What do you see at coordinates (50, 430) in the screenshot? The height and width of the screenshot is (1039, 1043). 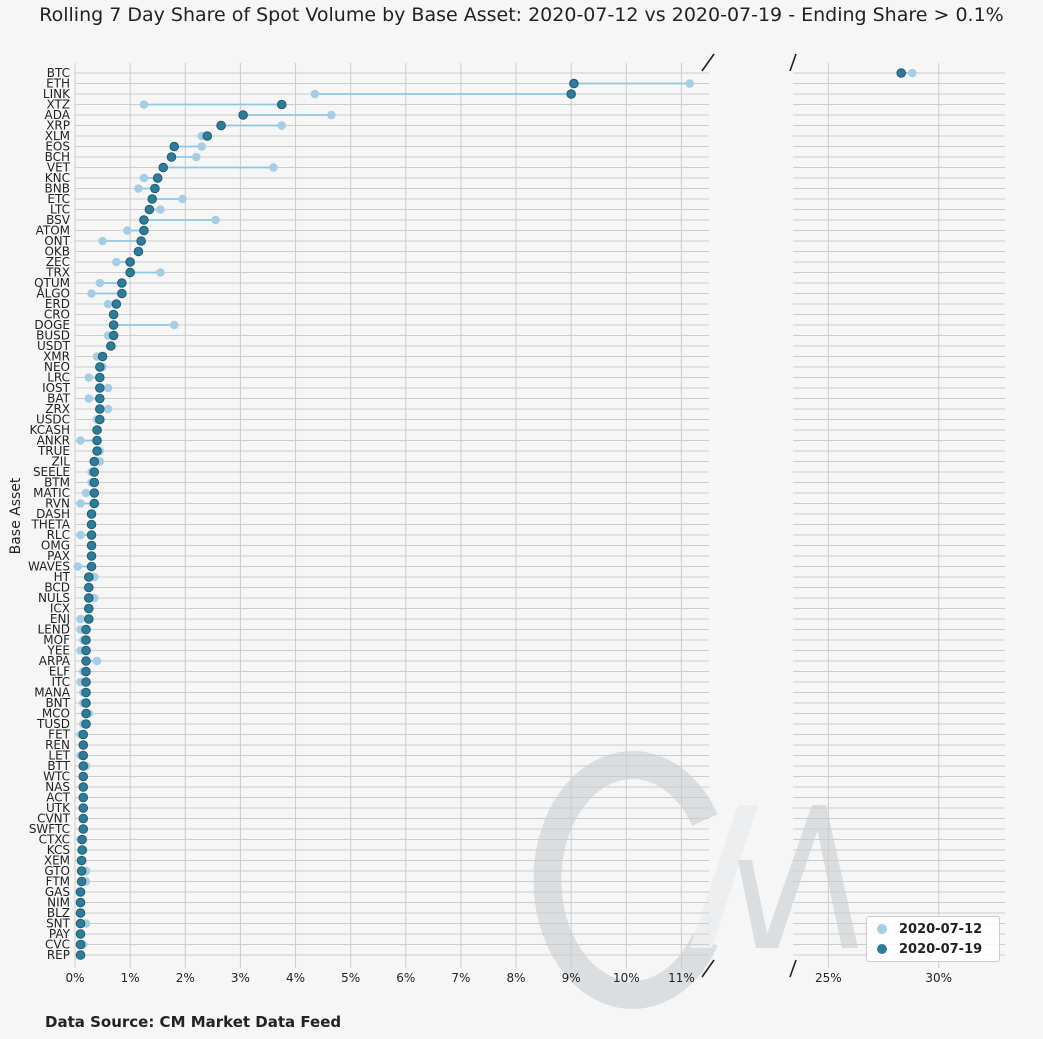 I see `y-tick-label: KCASH` at bounding box center [50, 430].